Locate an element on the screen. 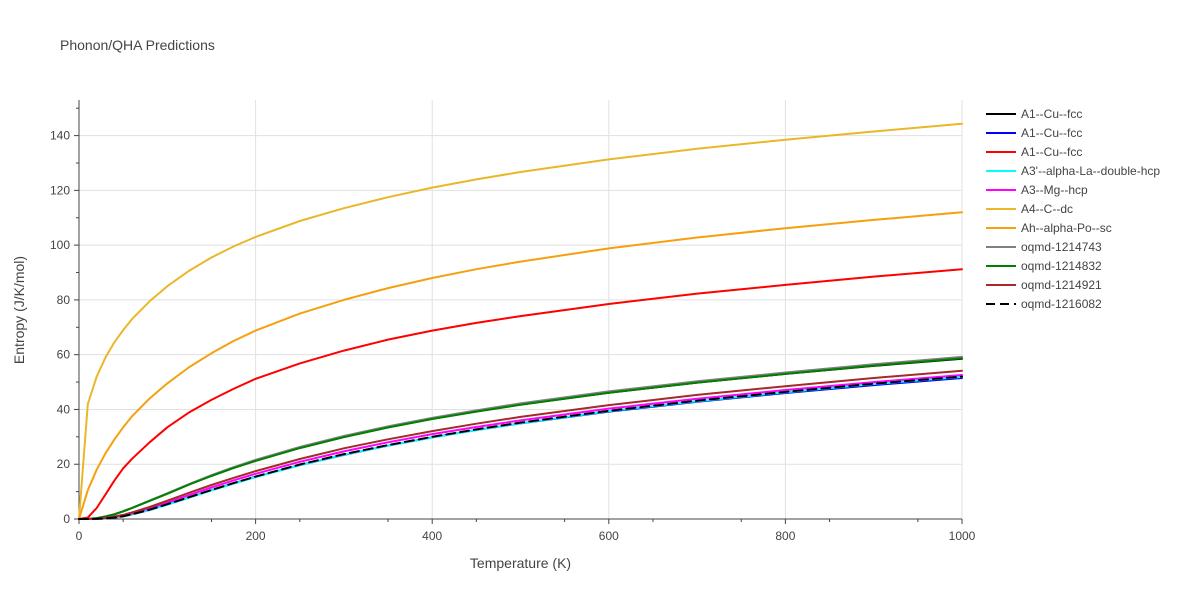 The width and height of the screenshot is (1200, 600). legend-item-label: oqmd-1214743 is located at coordinates (1061, 247).